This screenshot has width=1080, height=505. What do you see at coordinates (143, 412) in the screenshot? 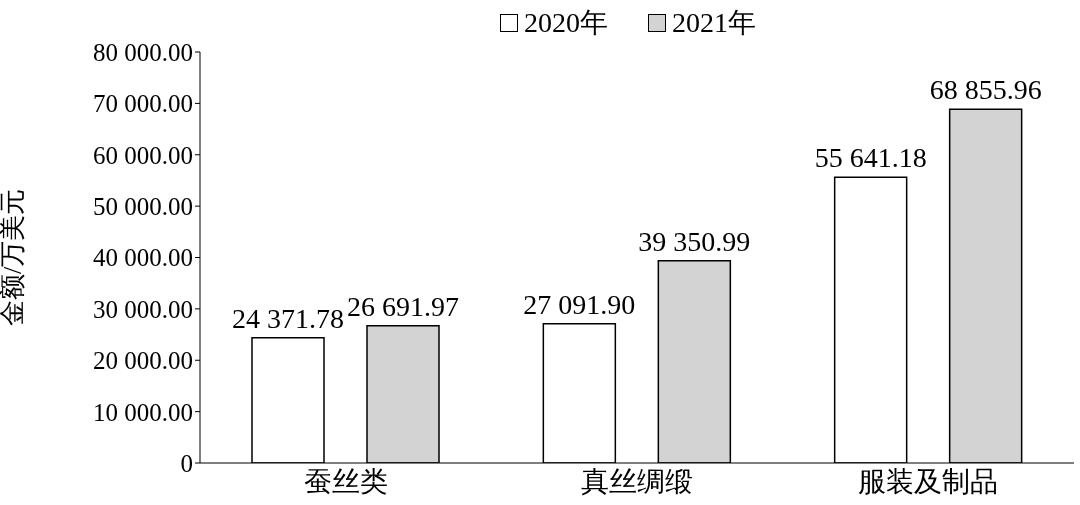
I see `y-tick-label: 10 000.00` at bounding box center [143, 412].